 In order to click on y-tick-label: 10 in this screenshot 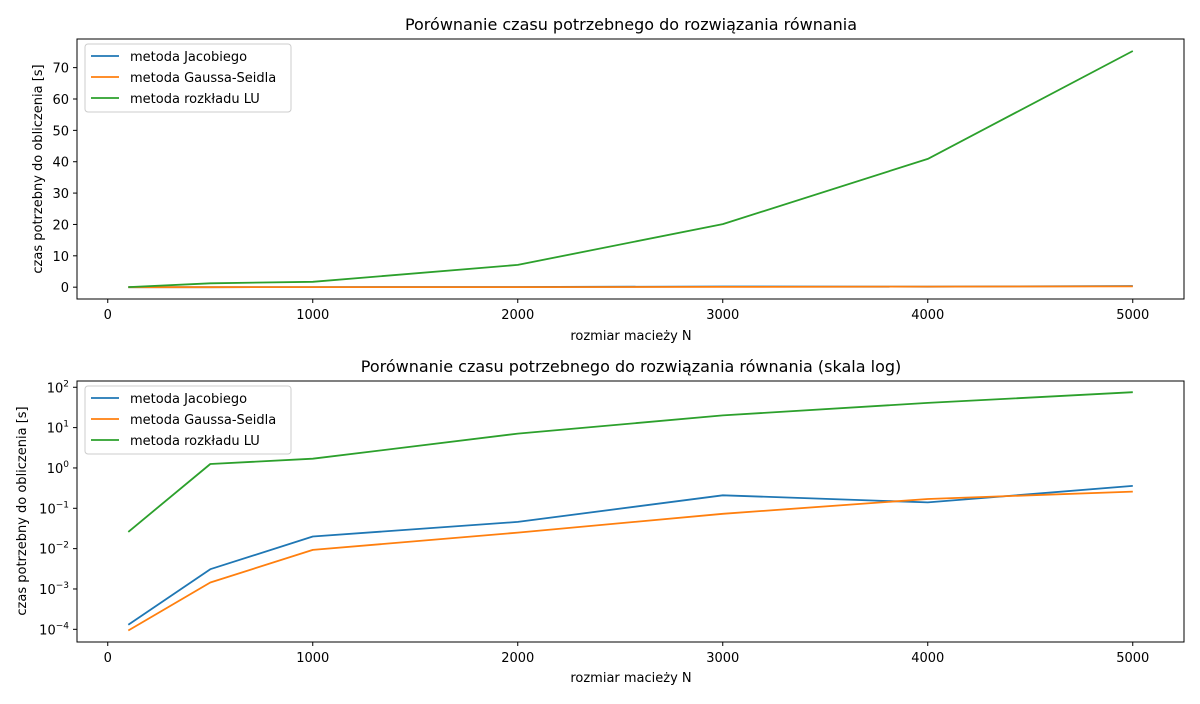, I will do `click(60, 257)`.